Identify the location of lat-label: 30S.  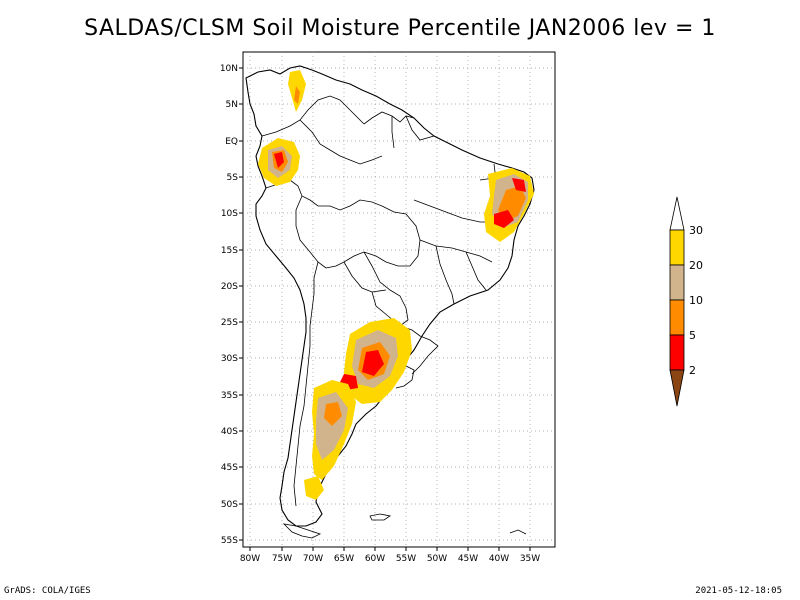
(229, 359).